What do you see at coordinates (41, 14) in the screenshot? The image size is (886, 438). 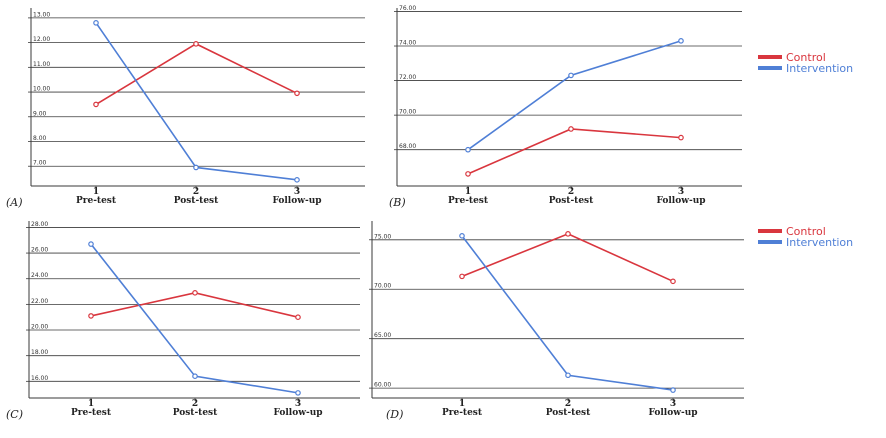 I see `y-tick-label: 13.00` at bounding box center [41, 14].